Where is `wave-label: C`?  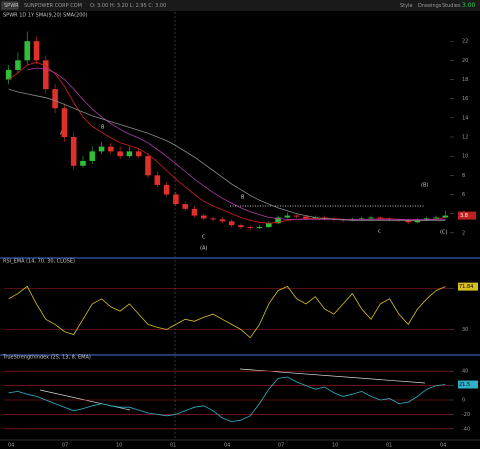 wave-label: C is located at coordinates (204, 238).